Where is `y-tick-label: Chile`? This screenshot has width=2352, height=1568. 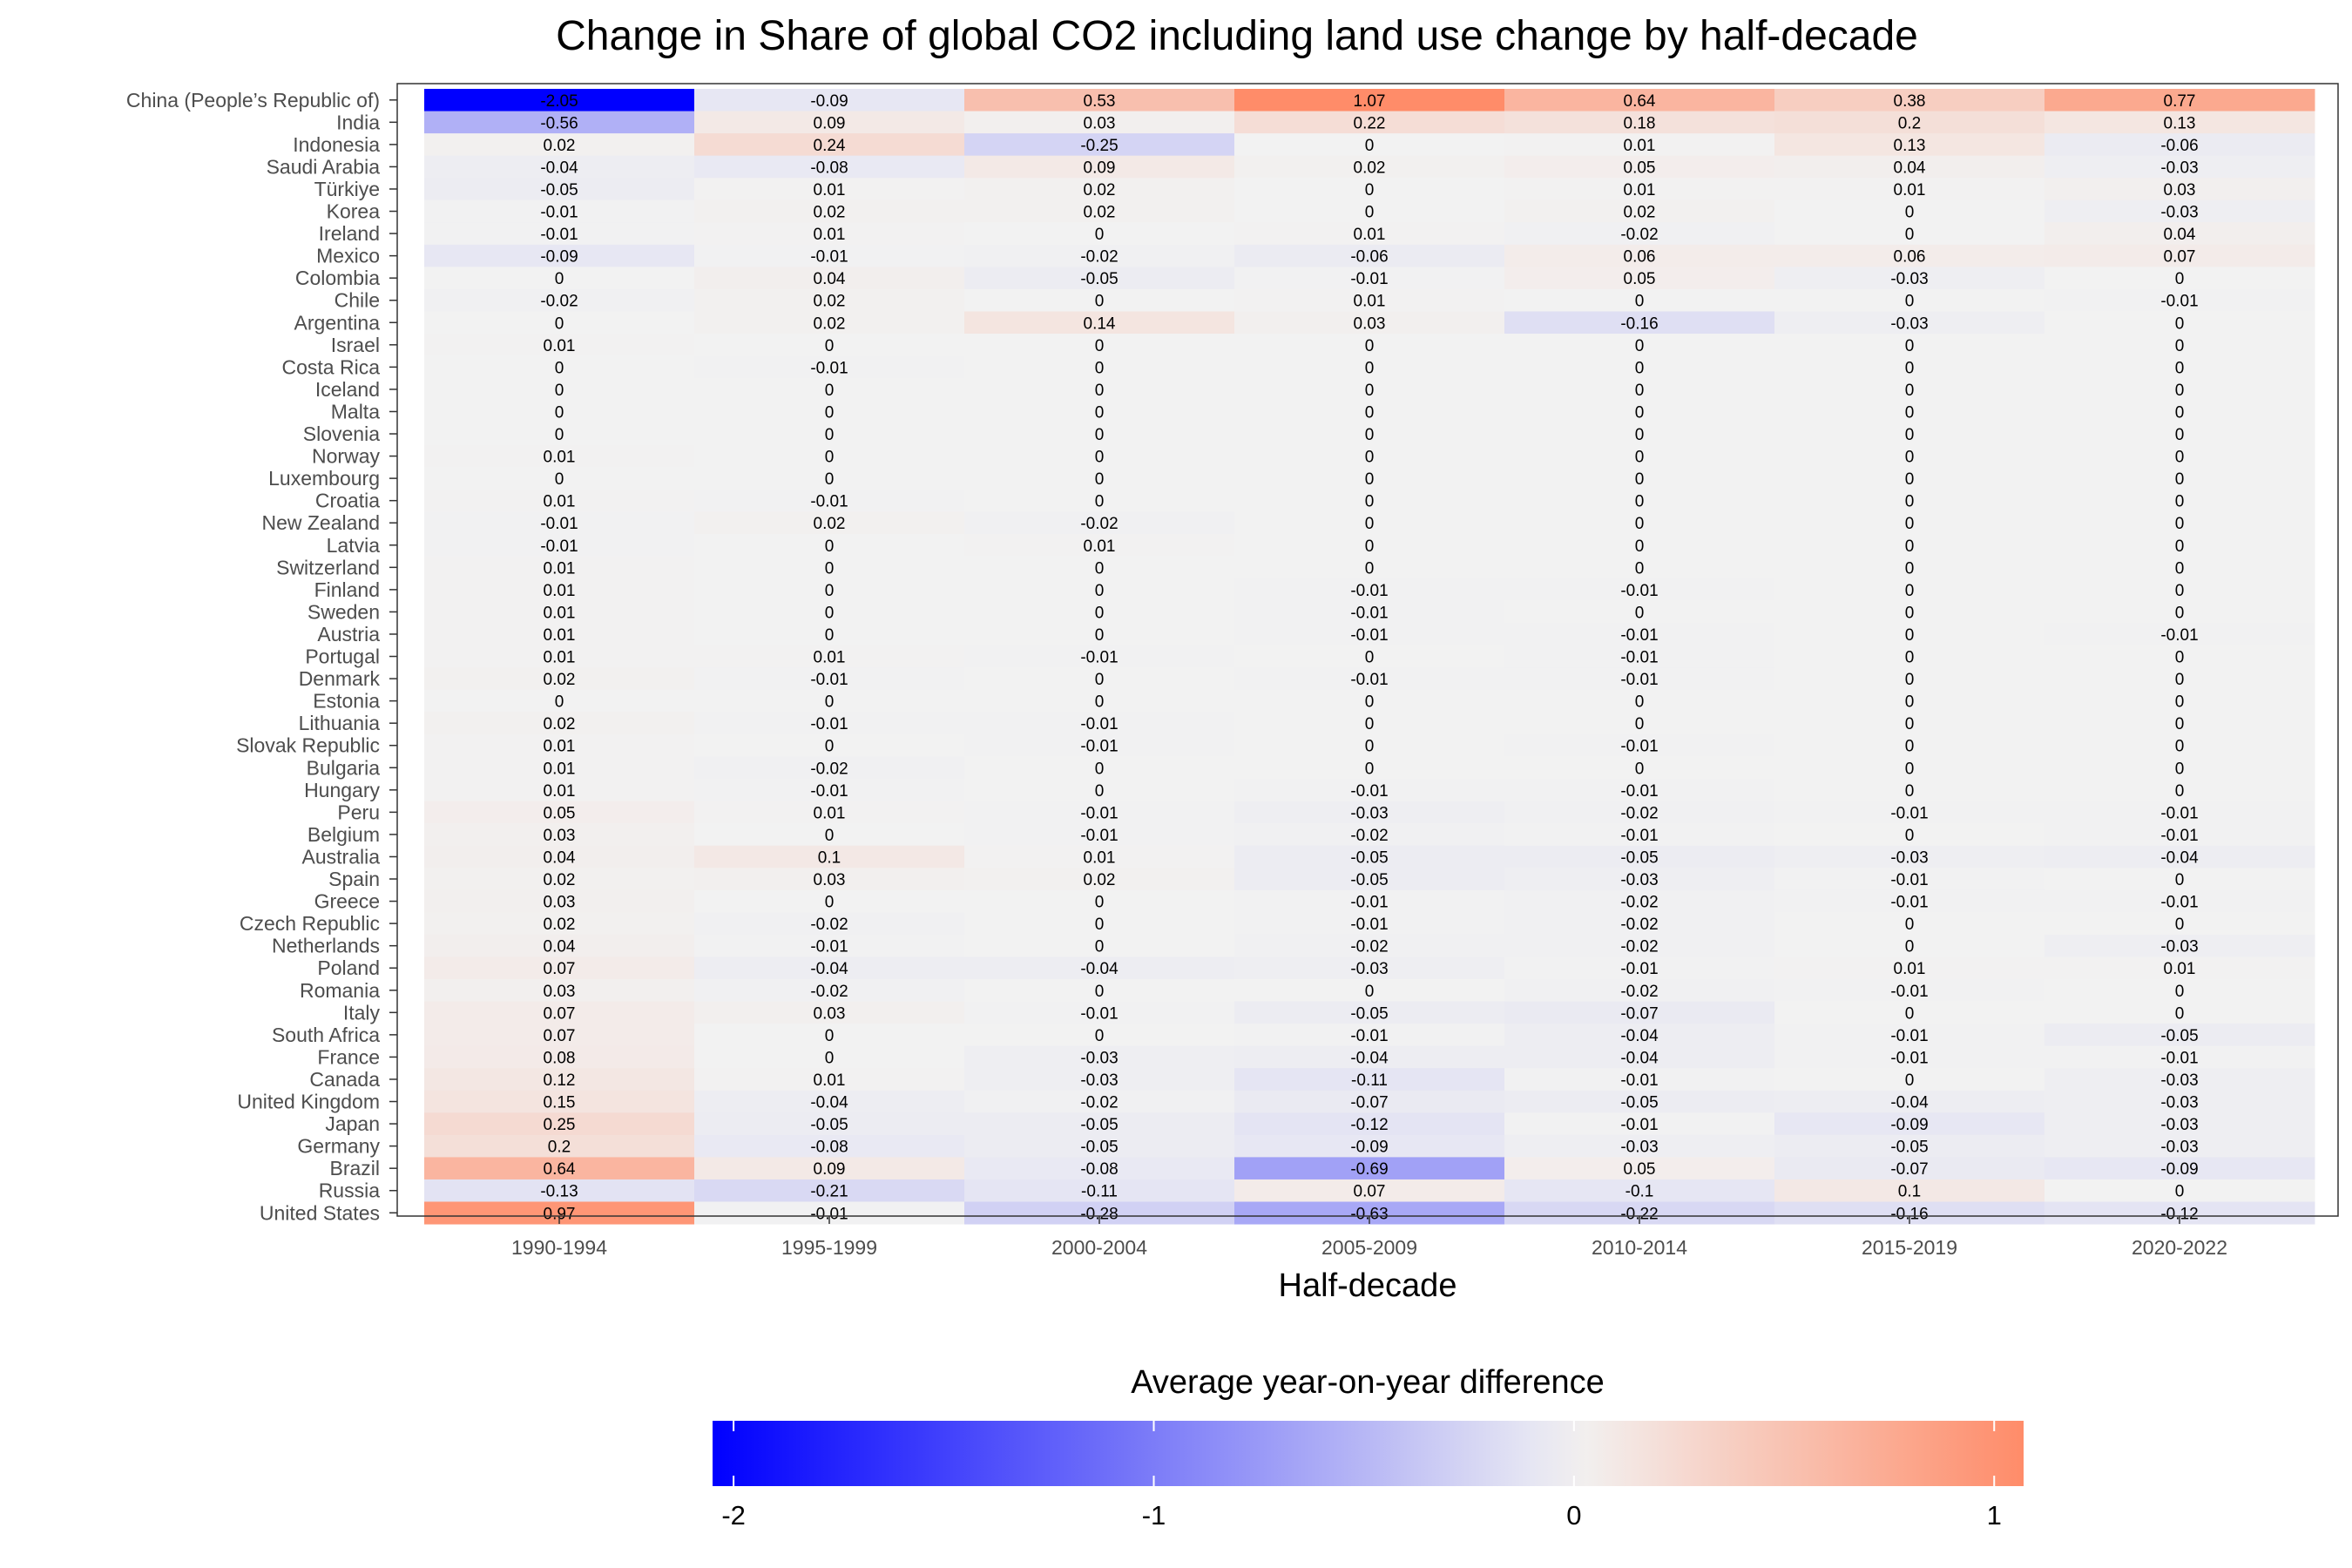 y-tick-label: Chile is located at coordinates (357, 300).